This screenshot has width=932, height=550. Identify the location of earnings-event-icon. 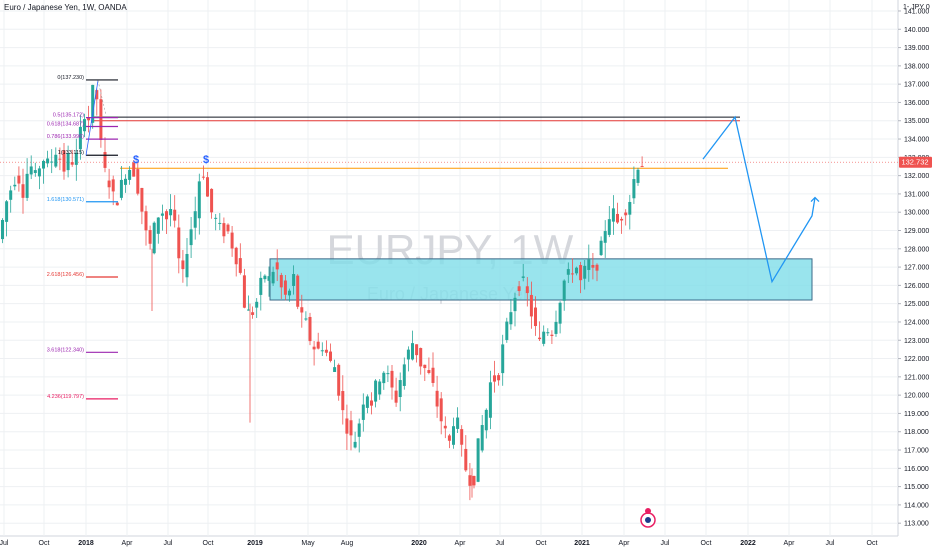
(648, 518).